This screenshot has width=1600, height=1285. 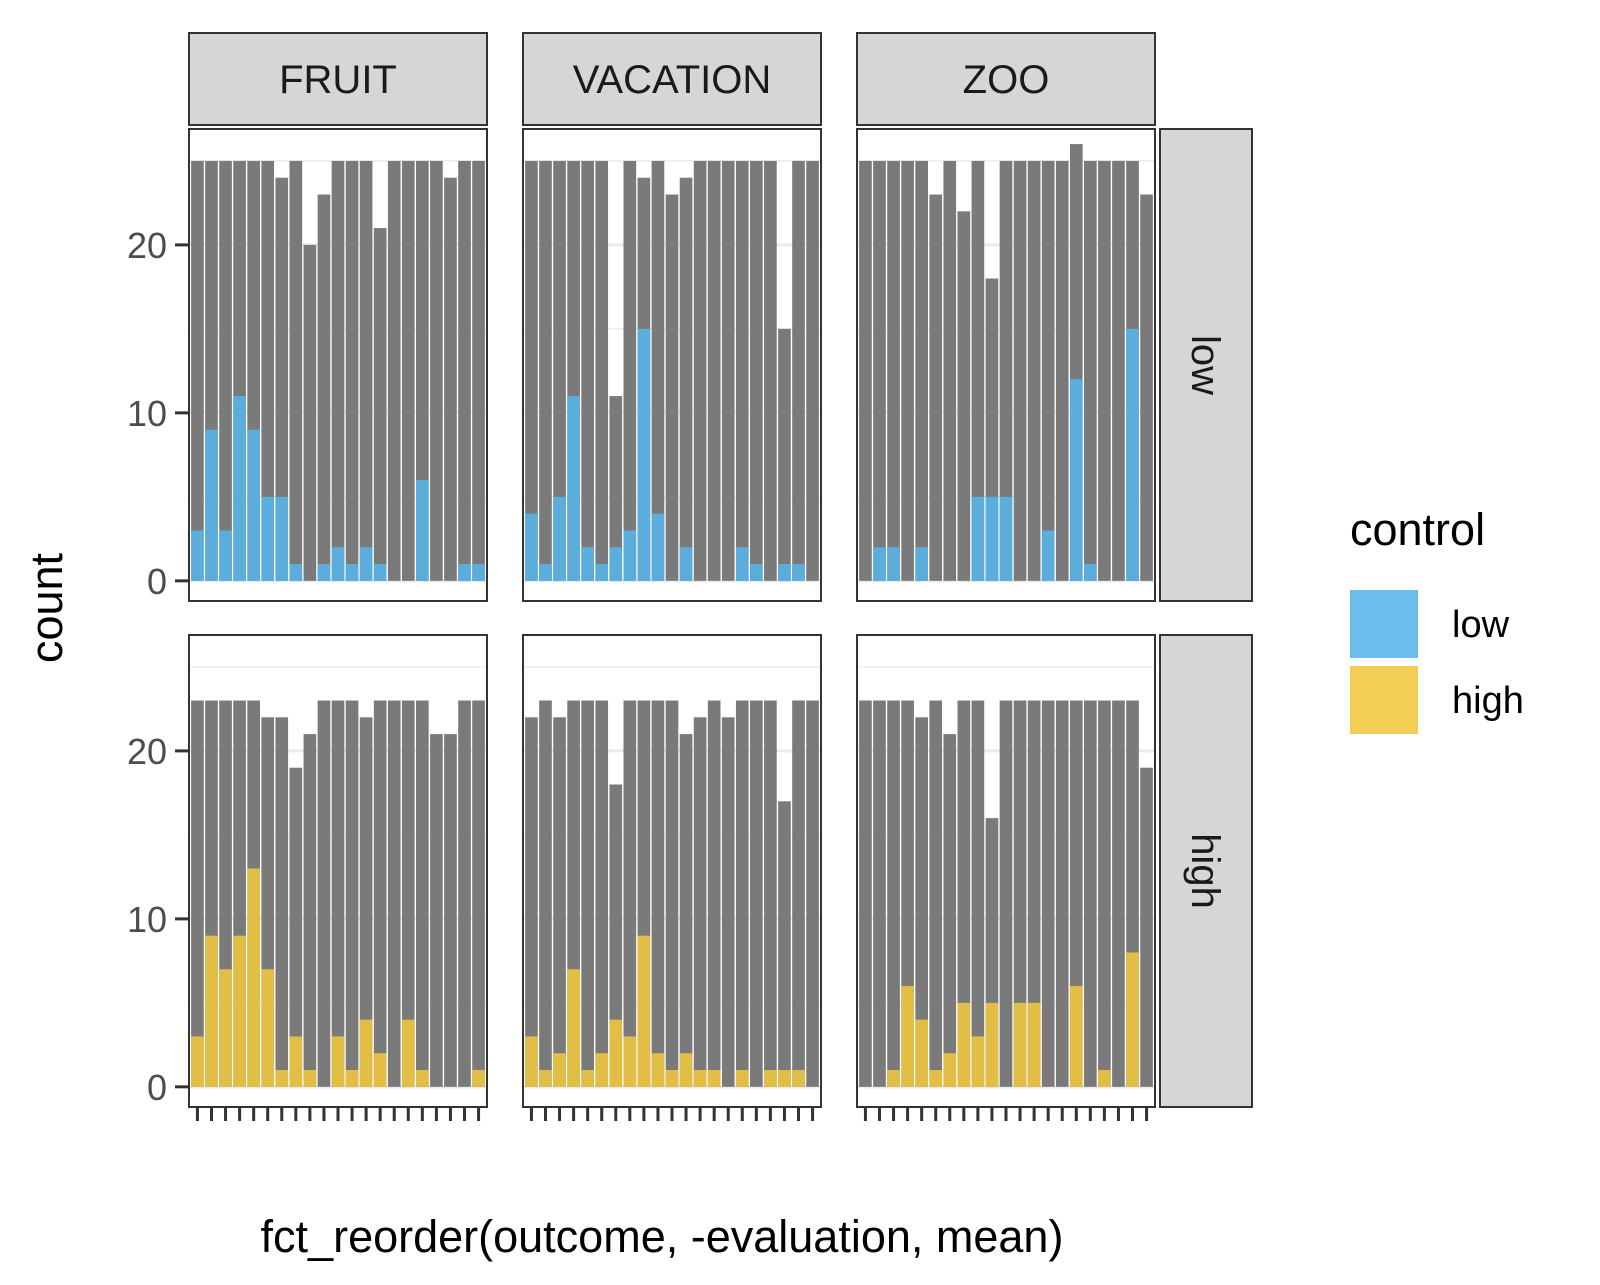 I want to click on y-tick-label: 10, so click(x=147, y=919).